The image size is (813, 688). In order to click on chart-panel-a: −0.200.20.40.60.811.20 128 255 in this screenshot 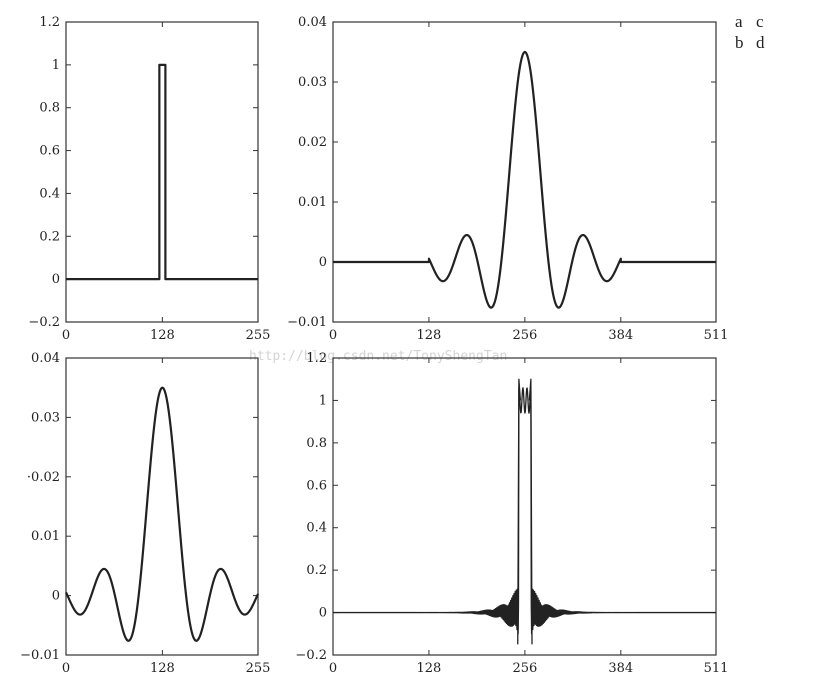, I will do `click(149, 179)`.